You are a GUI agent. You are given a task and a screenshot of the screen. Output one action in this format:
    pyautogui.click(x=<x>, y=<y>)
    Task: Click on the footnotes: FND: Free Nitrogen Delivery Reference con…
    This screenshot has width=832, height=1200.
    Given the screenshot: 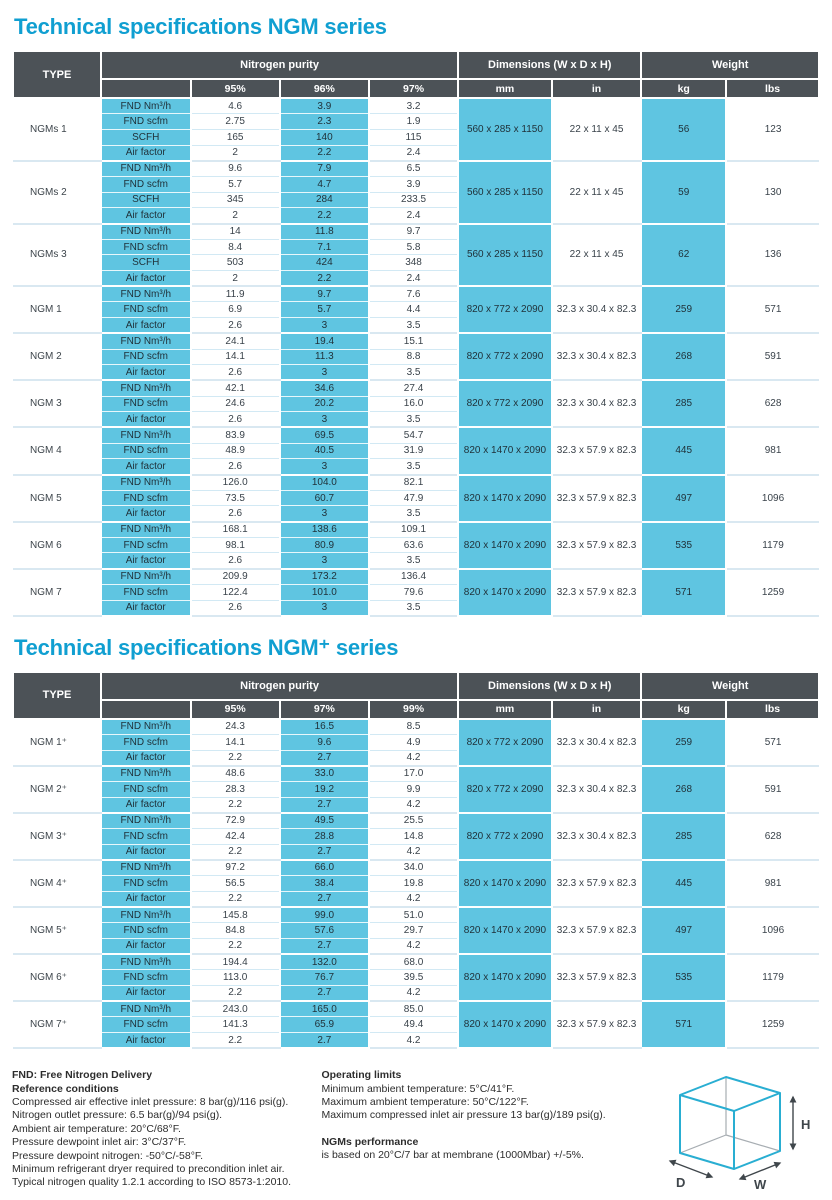 What is the action you would take?
    pyautogui.click(x=416, y=1130)
    